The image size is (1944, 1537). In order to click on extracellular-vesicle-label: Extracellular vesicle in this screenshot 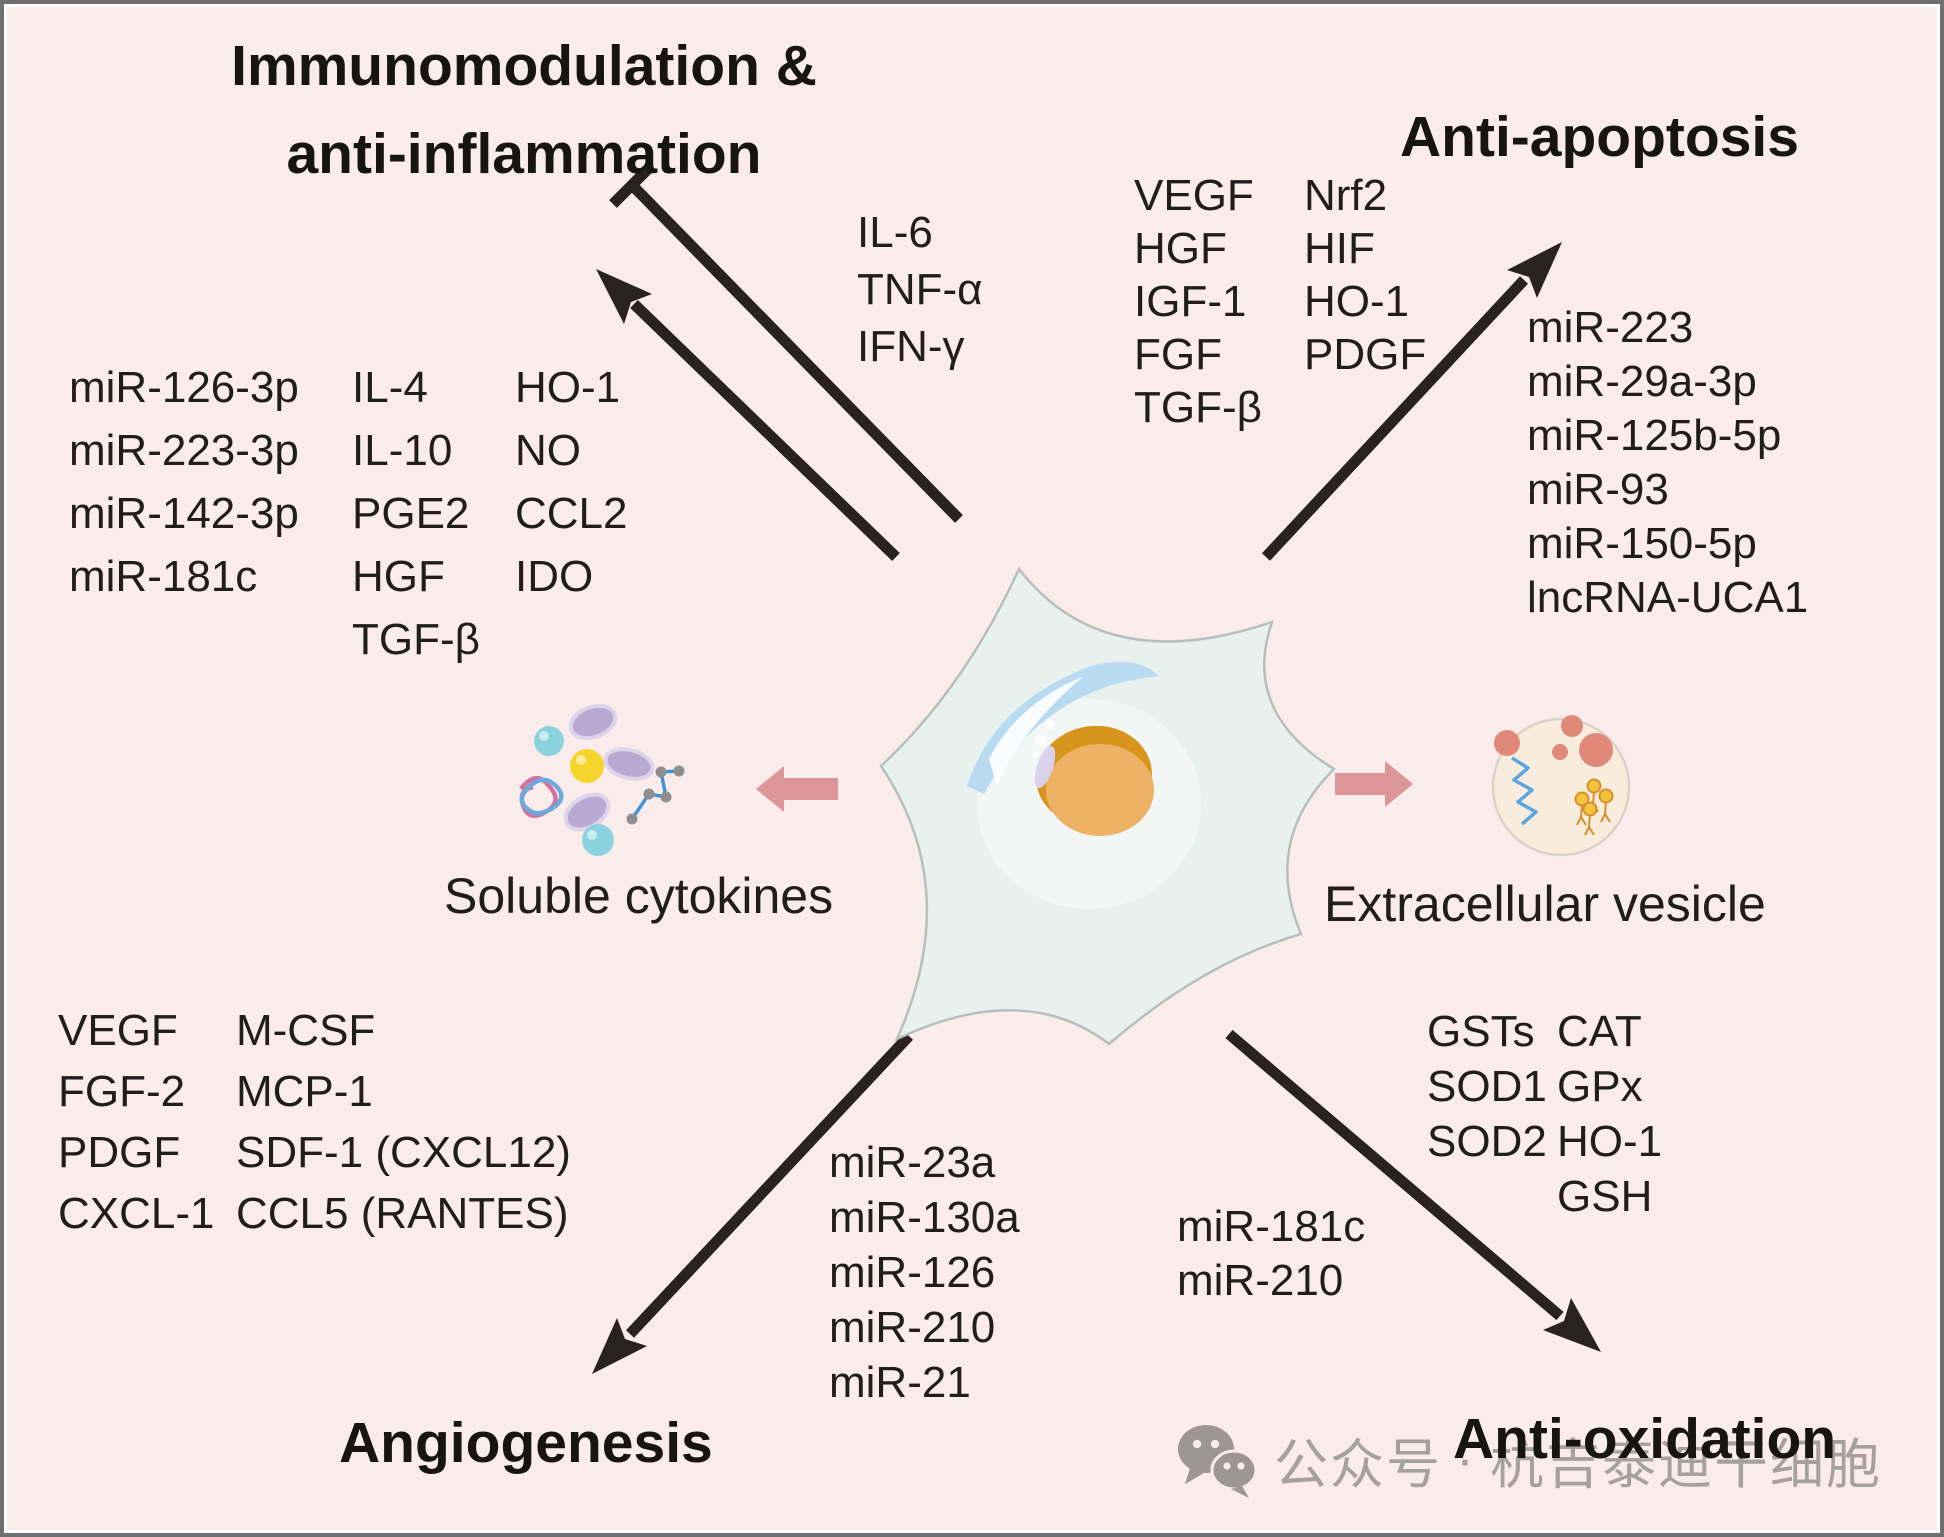, I will do `click(1545, 904)`.